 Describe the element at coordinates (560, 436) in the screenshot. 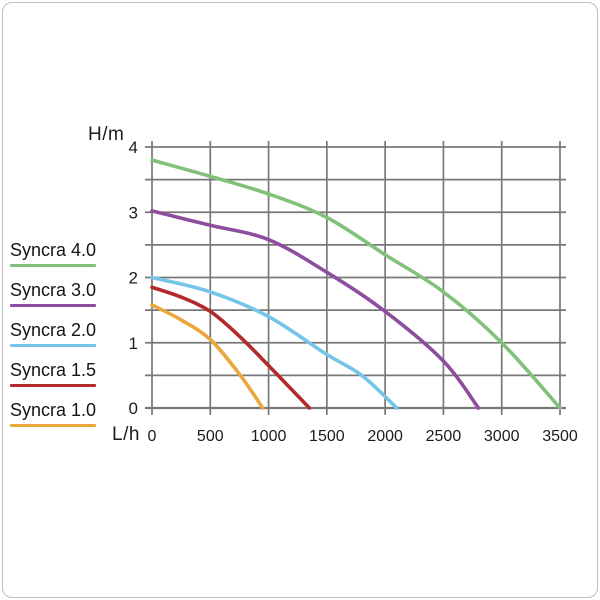

I see `x-tick-label: 3500` at that location.